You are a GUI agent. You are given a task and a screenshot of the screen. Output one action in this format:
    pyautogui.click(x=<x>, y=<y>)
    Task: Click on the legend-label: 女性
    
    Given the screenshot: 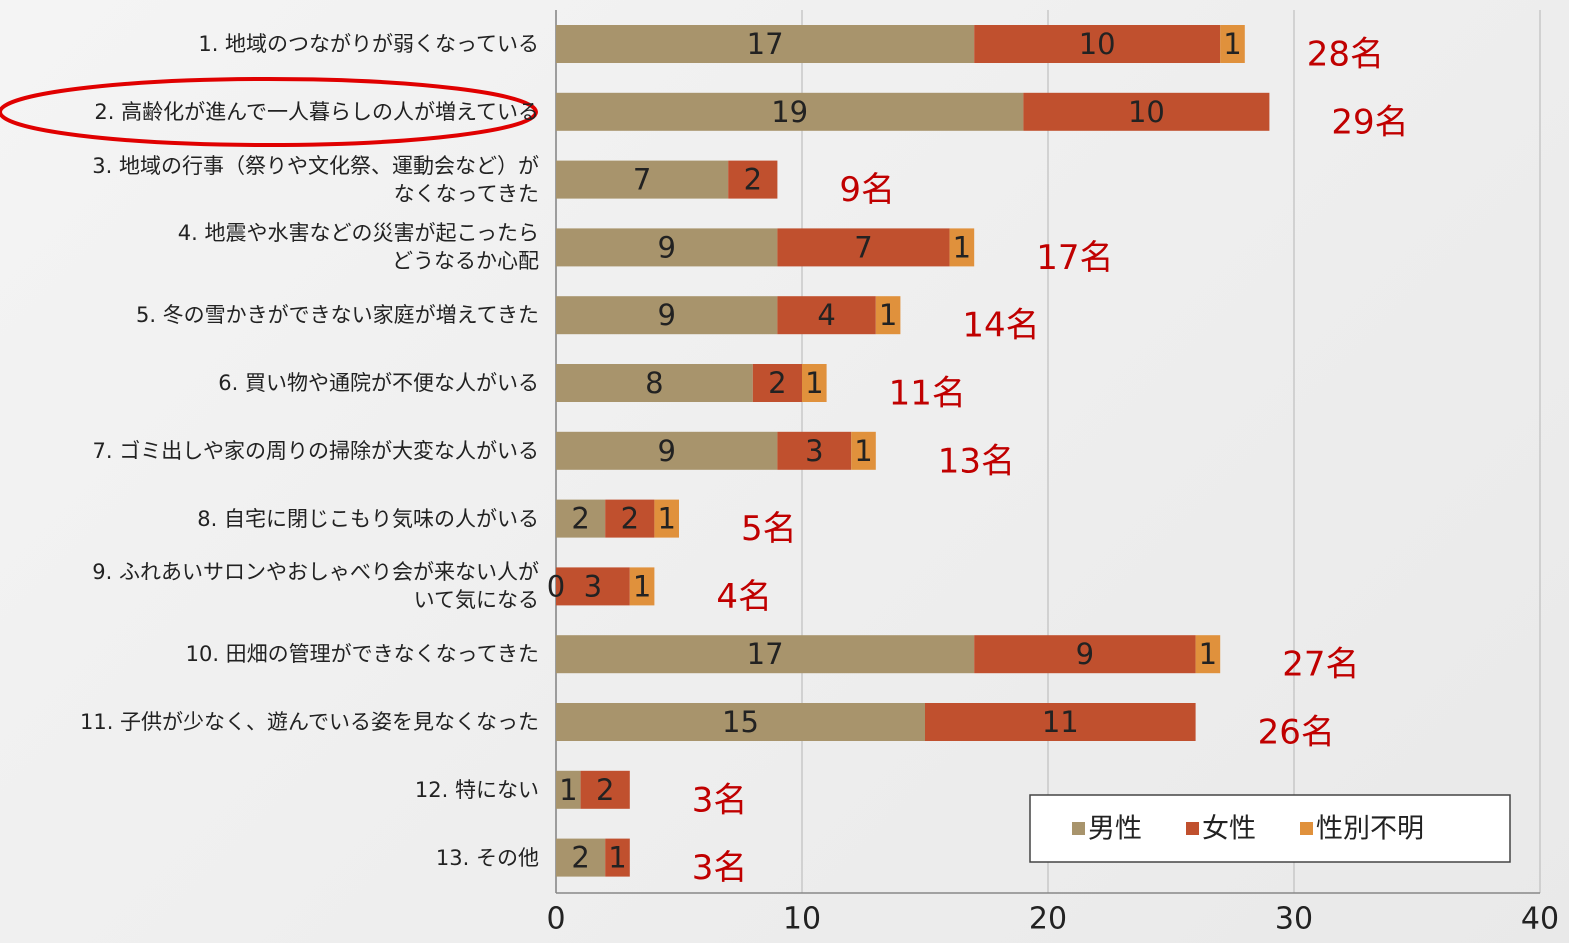 What is the action you would take?
    pyautogui.click(x=1229, y=829)
    